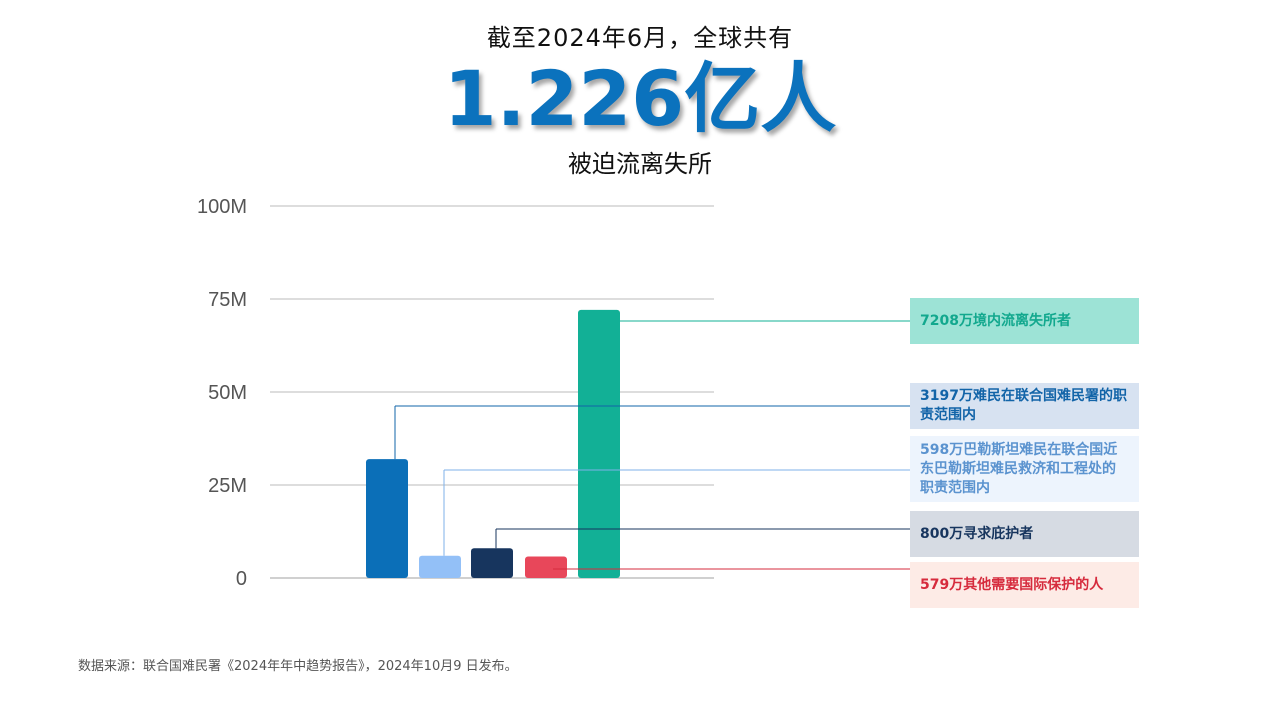 This screenshot has width=1280, height=720. What do you see at coordinates (227, 486) in the screenshot?
I see `y-tick-label: 25M` at bounding box center [227, 486].